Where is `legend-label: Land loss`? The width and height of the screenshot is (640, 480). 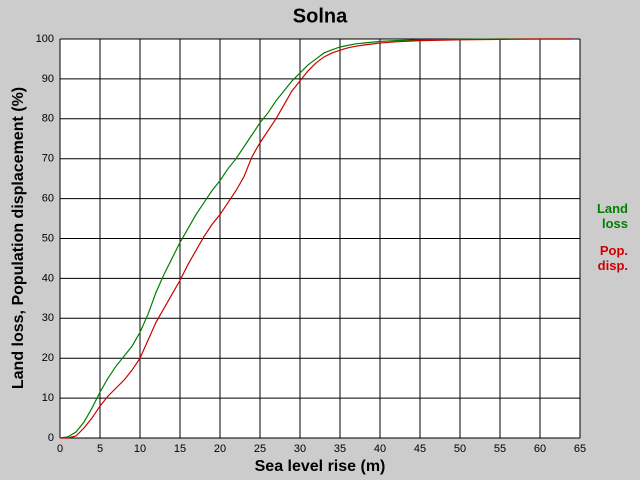 legend-label: Land loss is located at coordinates (612, 216).